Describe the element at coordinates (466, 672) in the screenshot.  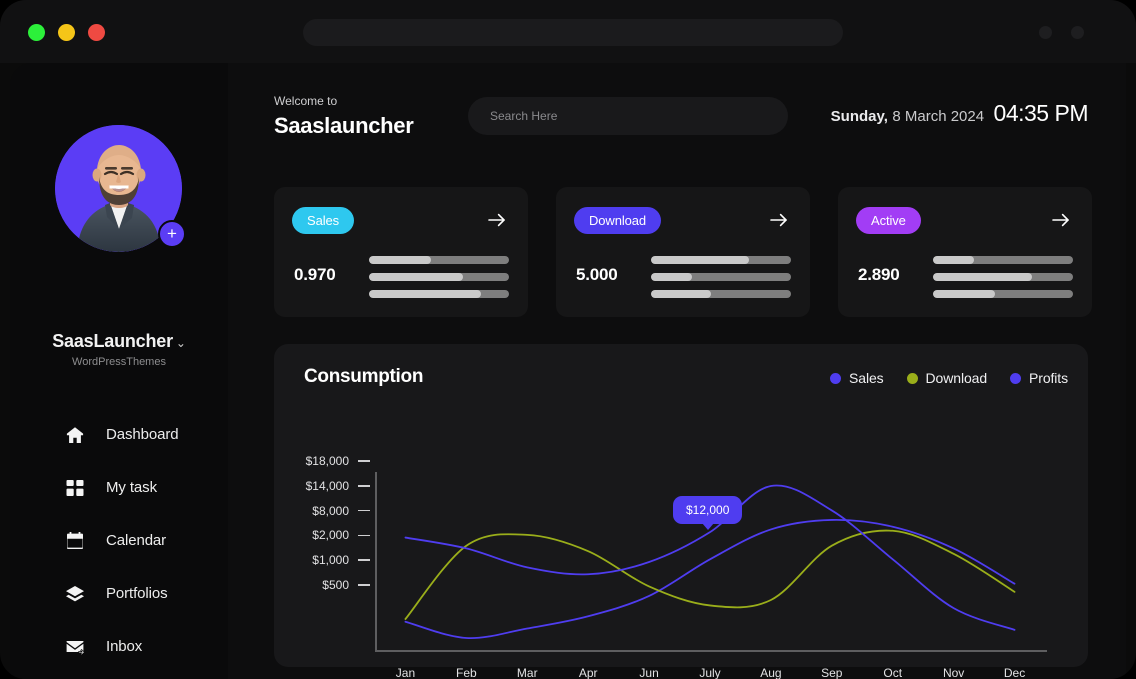
I see `x-axis-tick: Feb` at that location.